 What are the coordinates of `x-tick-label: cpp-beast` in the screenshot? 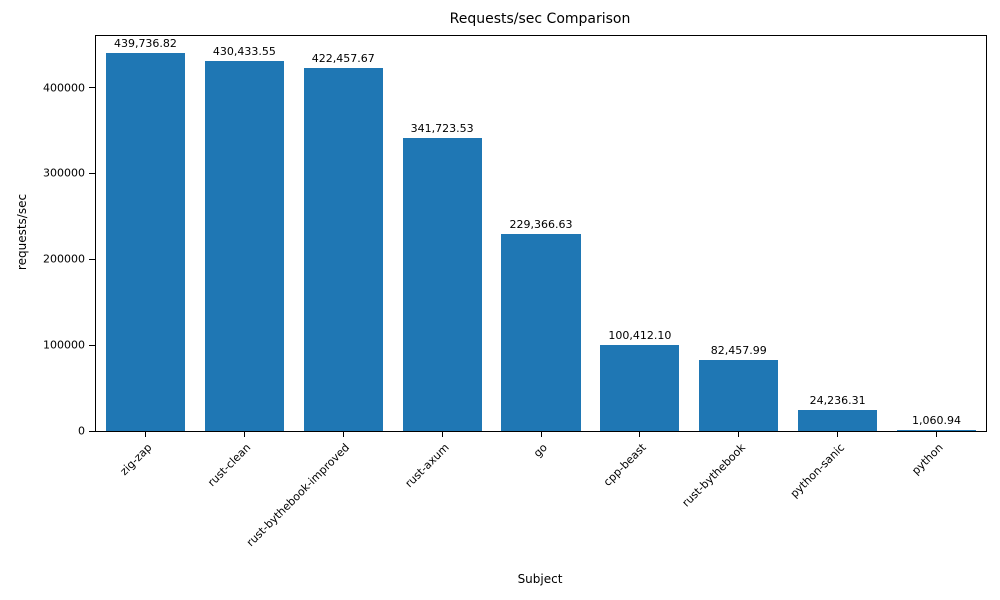 It's located at (625, 465).